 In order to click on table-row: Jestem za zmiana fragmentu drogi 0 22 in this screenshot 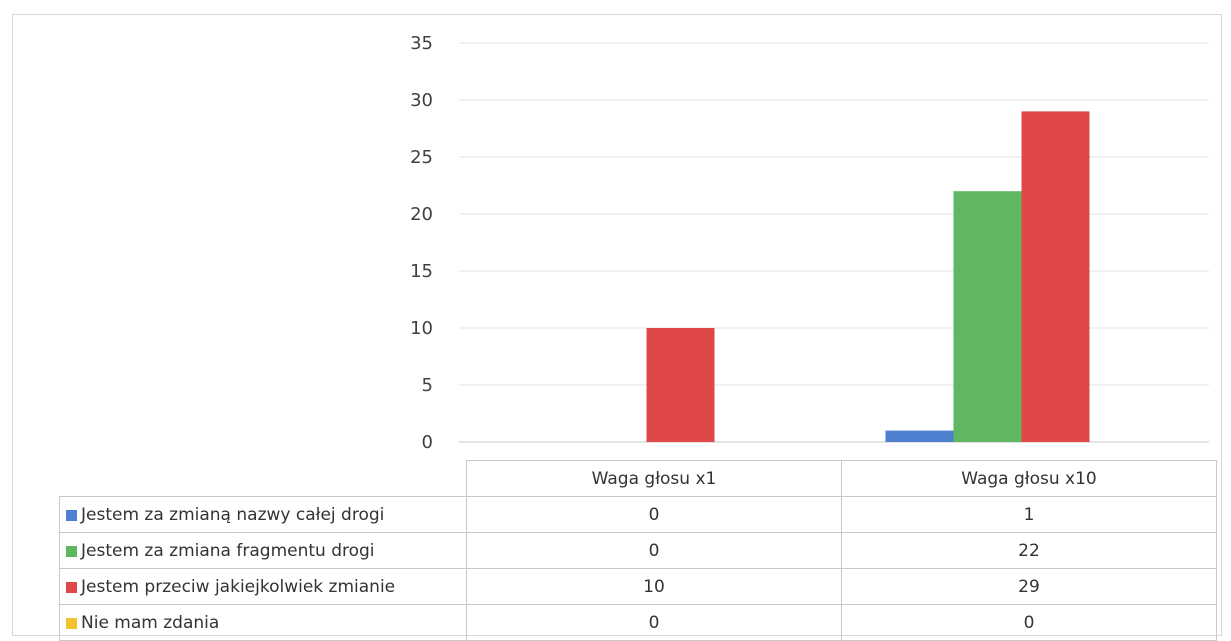, I will do `click(638, 550)`.